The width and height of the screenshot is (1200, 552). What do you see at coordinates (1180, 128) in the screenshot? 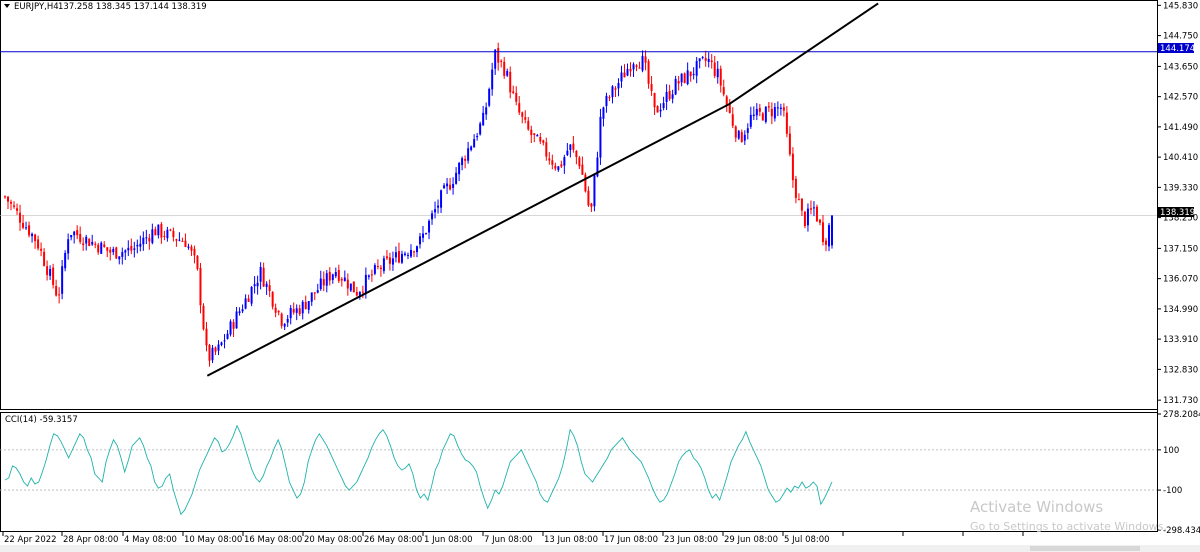
I see `price-tick-label: 141.490` at bounding box center [1180, 128].